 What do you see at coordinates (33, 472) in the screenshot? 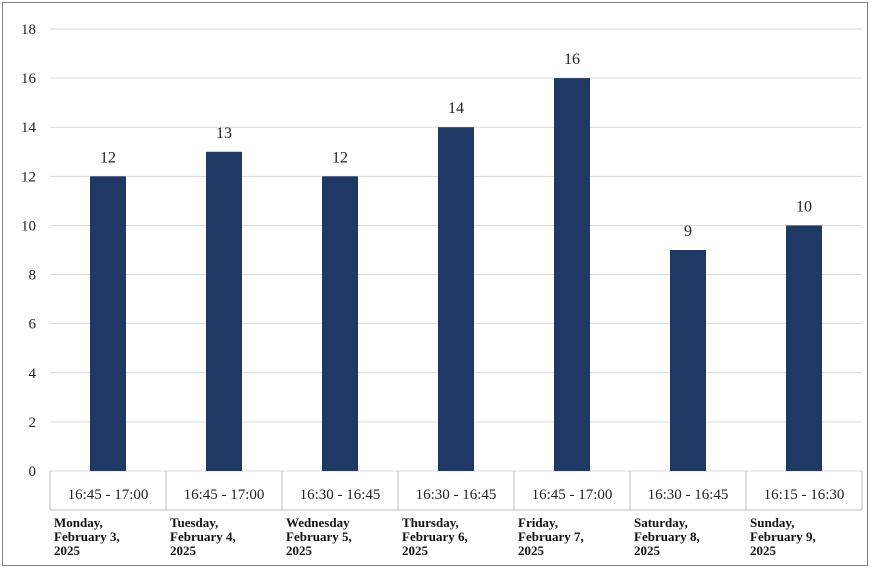
I see `y-tick-label: 0` at bounding box center [33, 472].